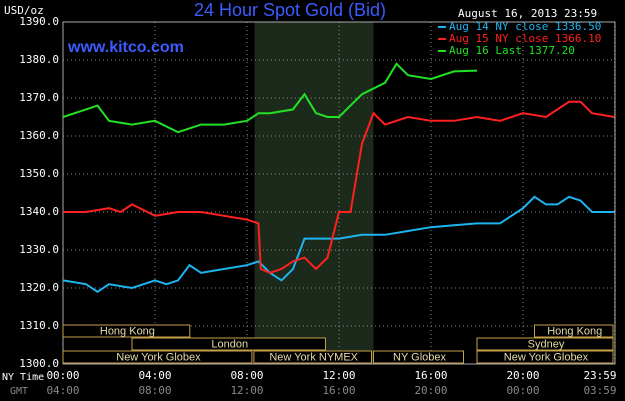 Image resolution: width=625 pixels, height=401 pixels. I want to click on y-tick-label: 1300.0, so click(39, 363).